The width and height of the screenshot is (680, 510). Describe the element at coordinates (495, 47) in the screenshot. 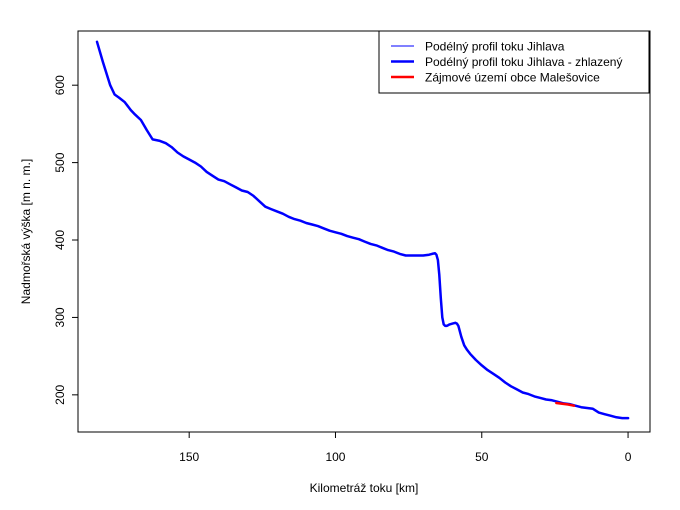

I see `legend-label: Podélný profil toku Jihlava` at that location.